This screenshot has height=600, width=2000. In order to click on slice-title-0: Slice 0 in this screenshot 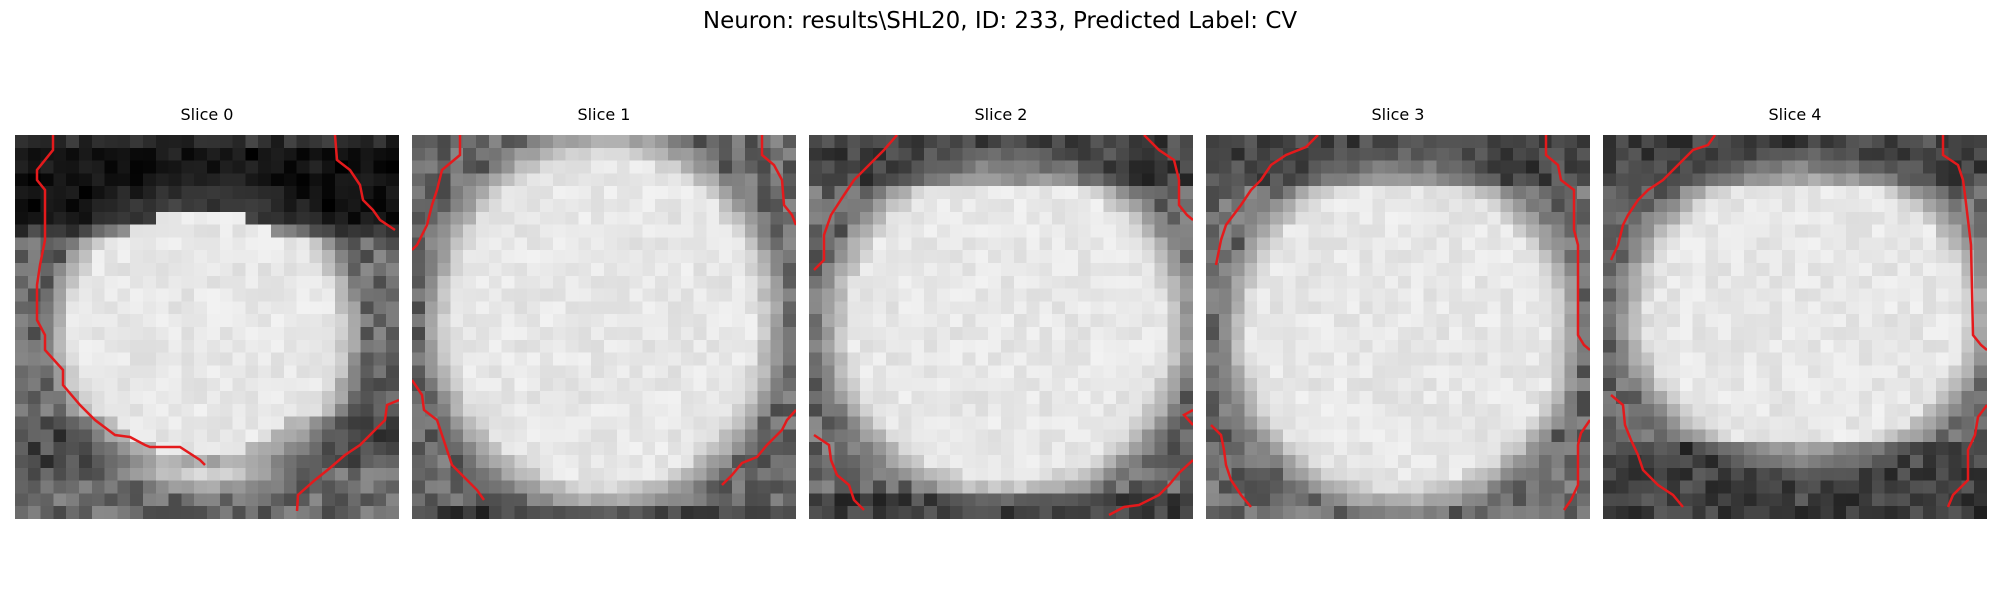, I will do `click(207, 114)`.